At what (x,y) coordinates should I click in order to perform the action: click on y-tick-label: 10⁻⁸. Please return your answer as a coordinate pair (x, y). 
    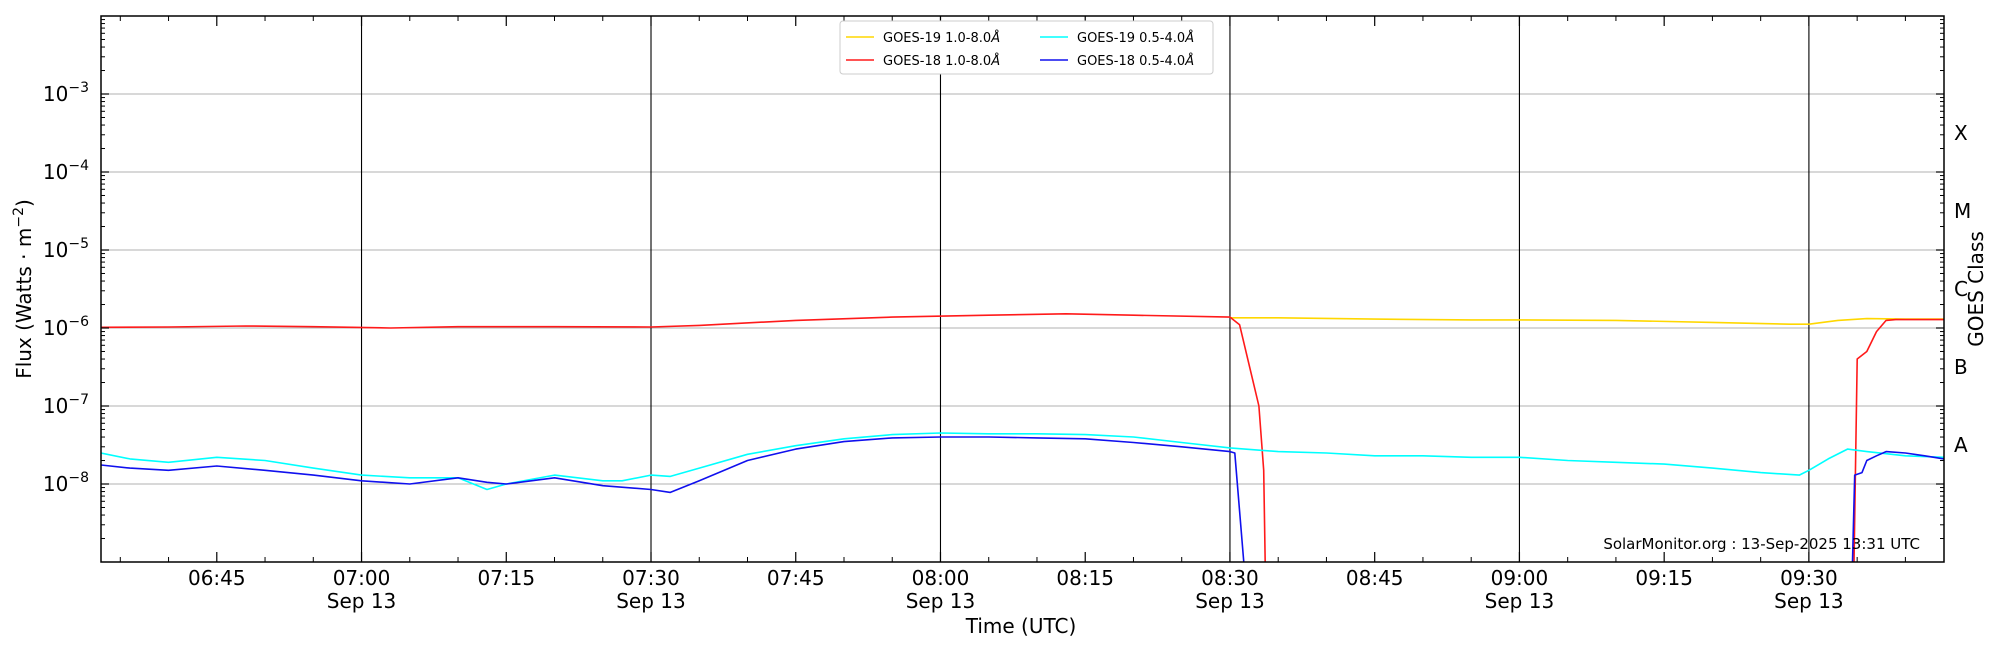
    Looking at the image, I should click on (66, 483).